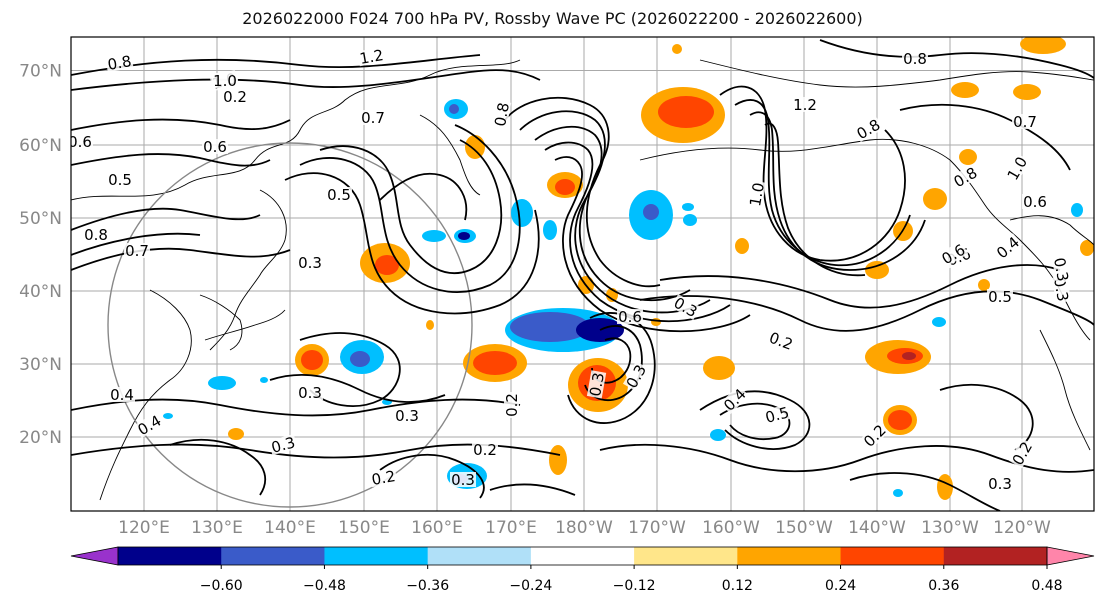 The height and width of the screenshot is (604, 1105). Describe the element at coordinates (511, 528) in the screenshot. I see `longitude-label: 170°E` at that location.